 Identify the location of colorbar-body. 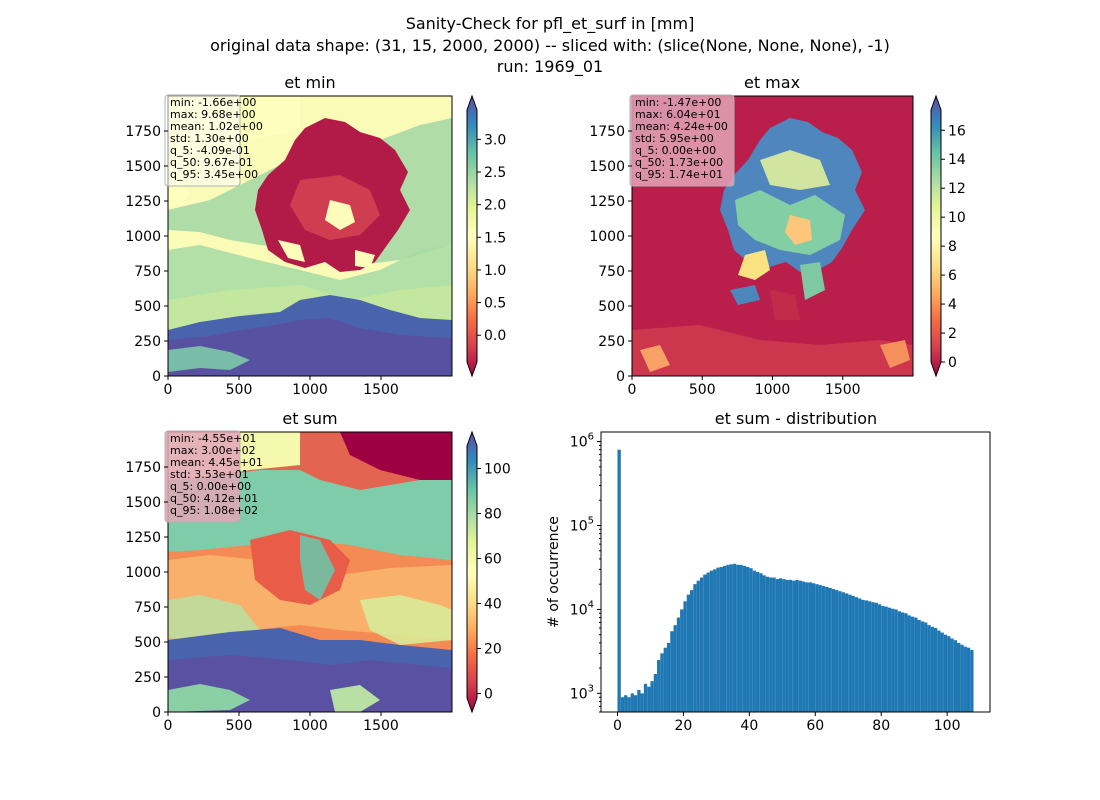
(472, 236).